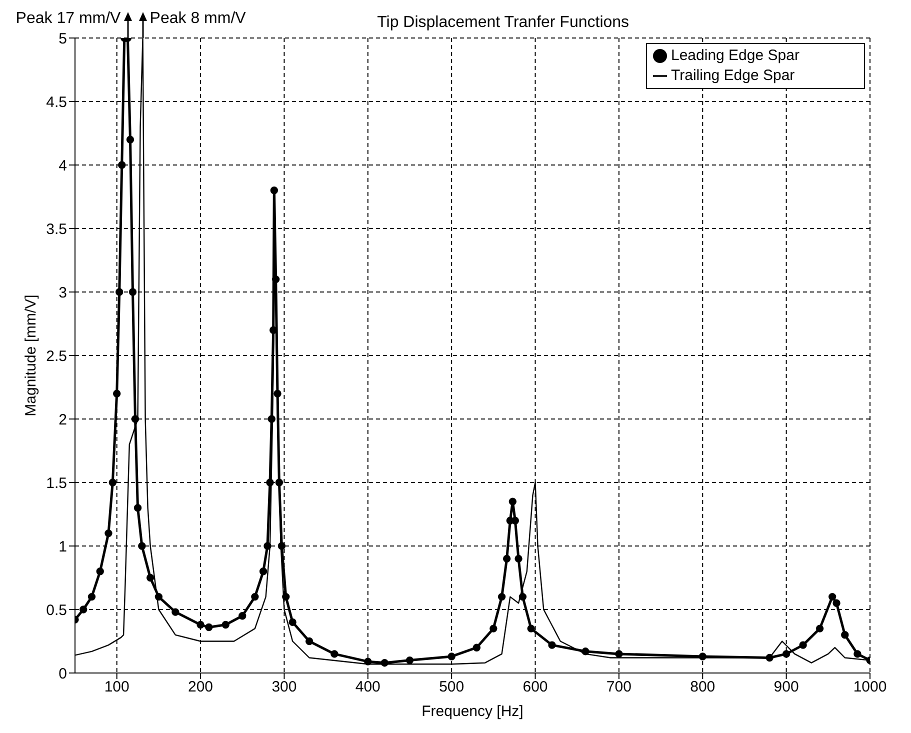 Image resolution: width=911 pixels, height=733 pixels. I want to click on x-tick-label: 500, so click(451, 687).